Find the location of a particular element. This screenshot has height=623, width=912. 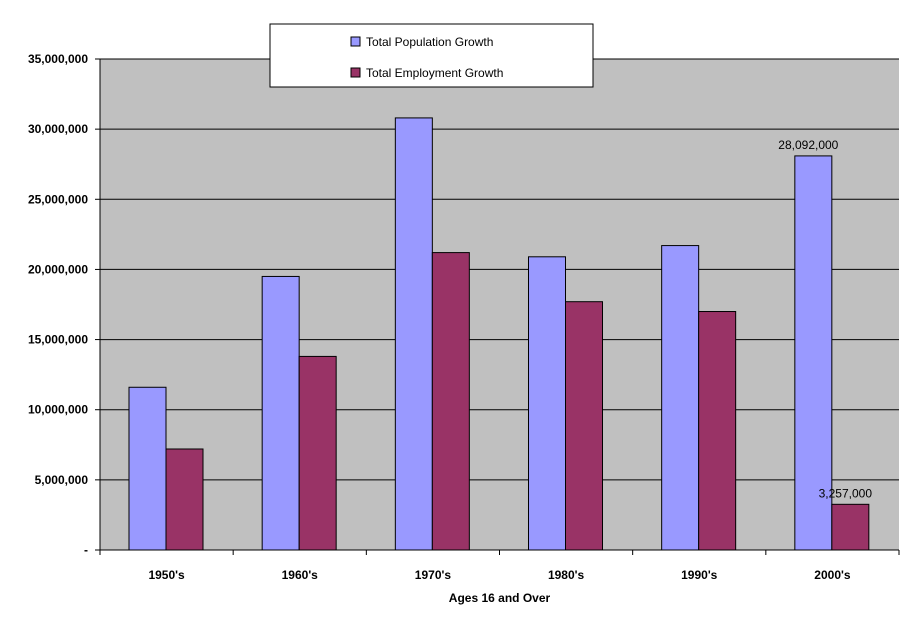

category-labels: 1950's 1960's 1970's 1980's 1990's 2000's is located at coordinates (499, 575).